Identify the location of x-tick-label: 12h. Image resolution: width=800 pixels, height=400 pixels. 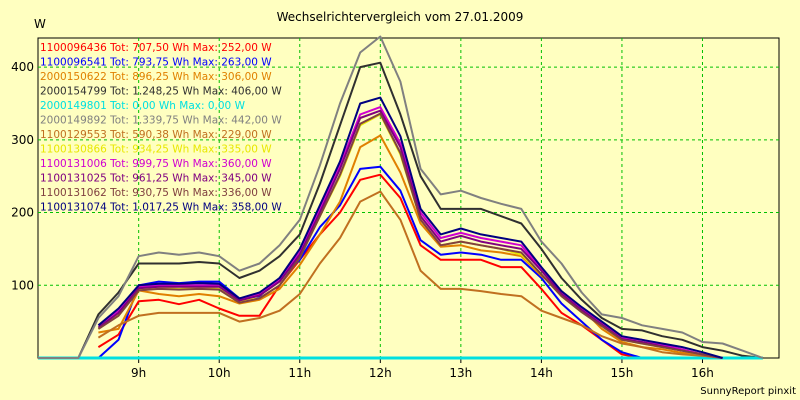
(380, 373).